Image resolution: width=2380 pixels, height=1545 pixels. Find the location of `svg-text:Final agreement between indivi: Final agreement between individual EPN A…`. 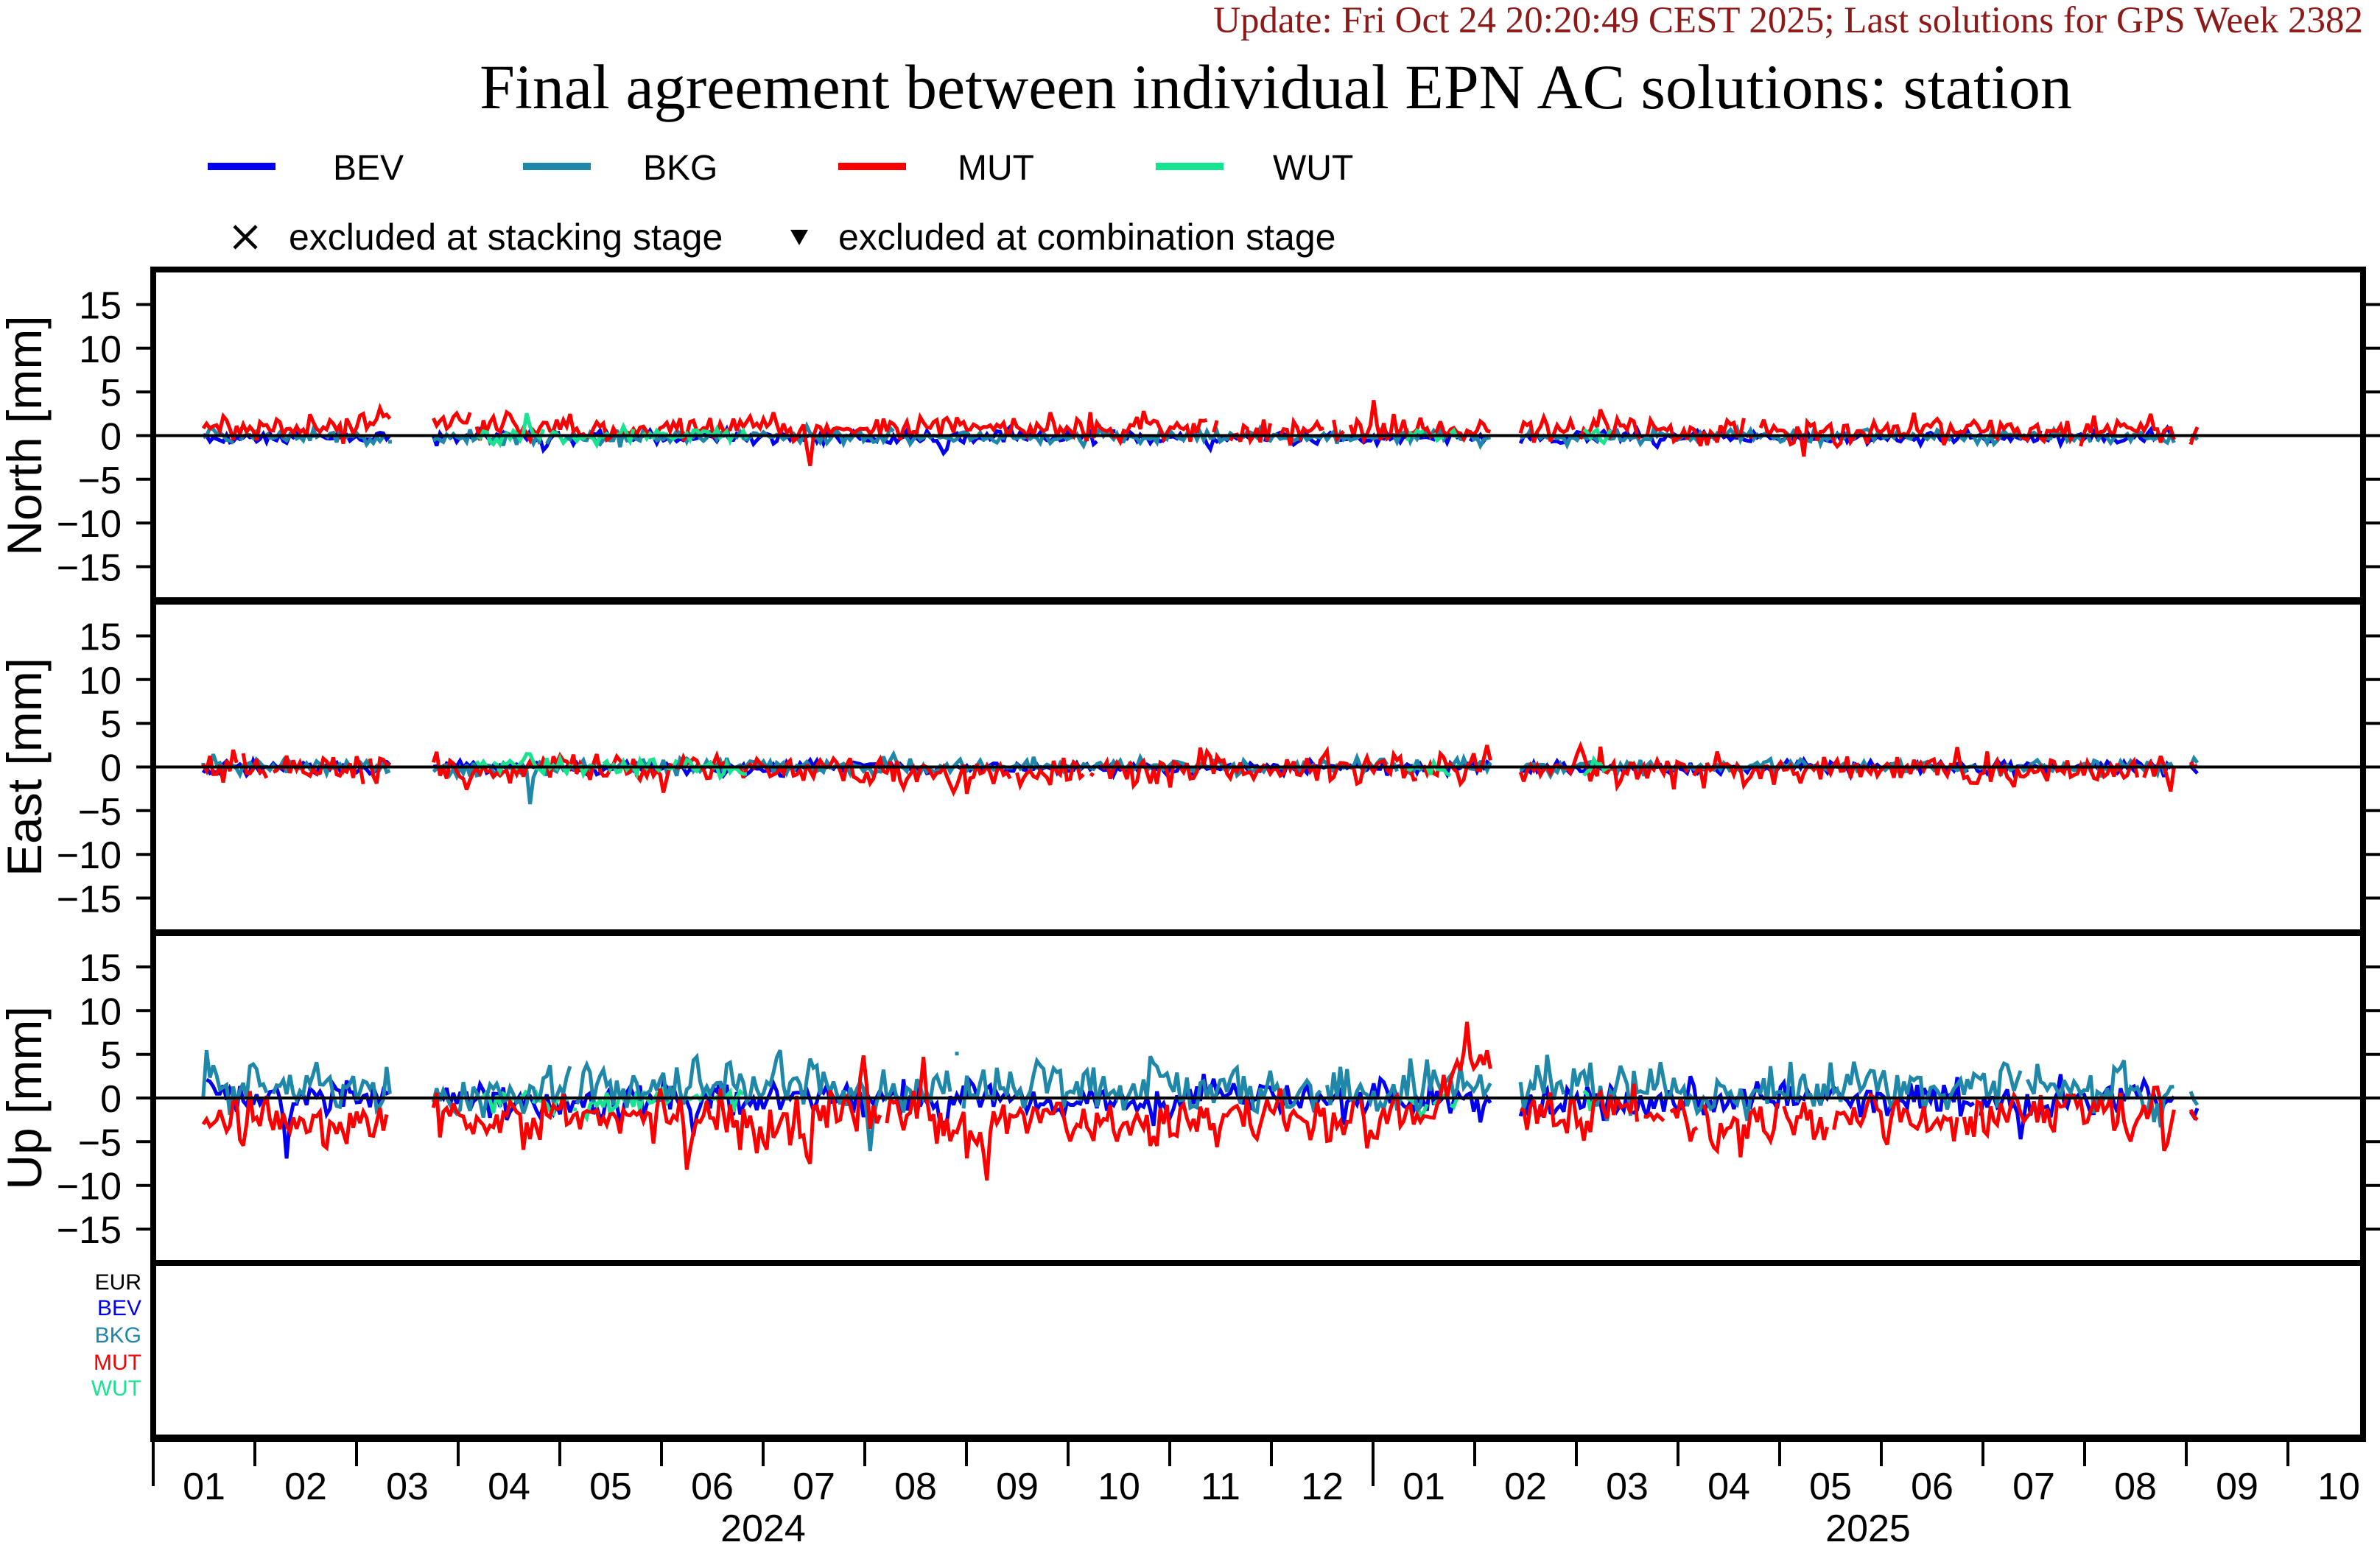

svg-text:Final agreement between indivi: Final agreement between individual EPN A… is located at coordinates (1276, 87).